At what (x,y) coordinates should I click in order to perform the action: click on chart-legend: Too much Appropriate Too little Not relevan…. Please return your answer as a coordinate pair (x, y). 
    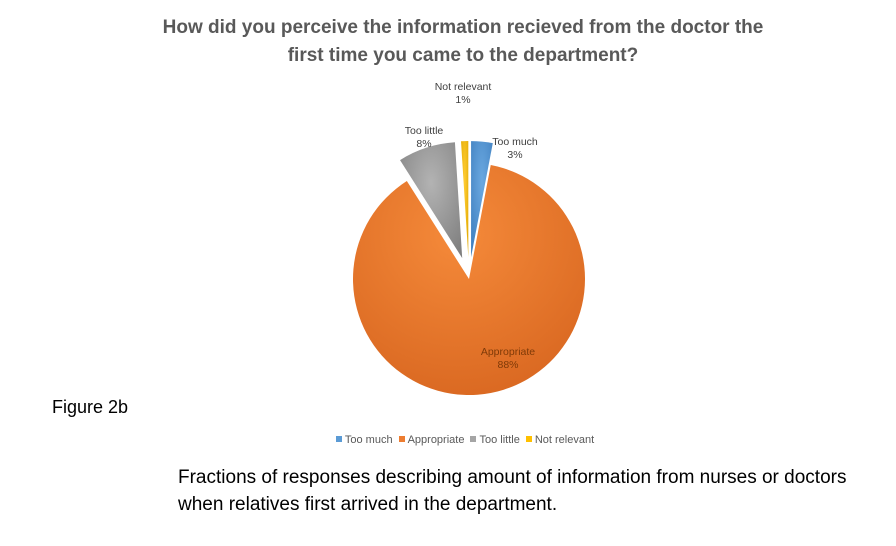
    Looking at the image, I should click on (448, 440).